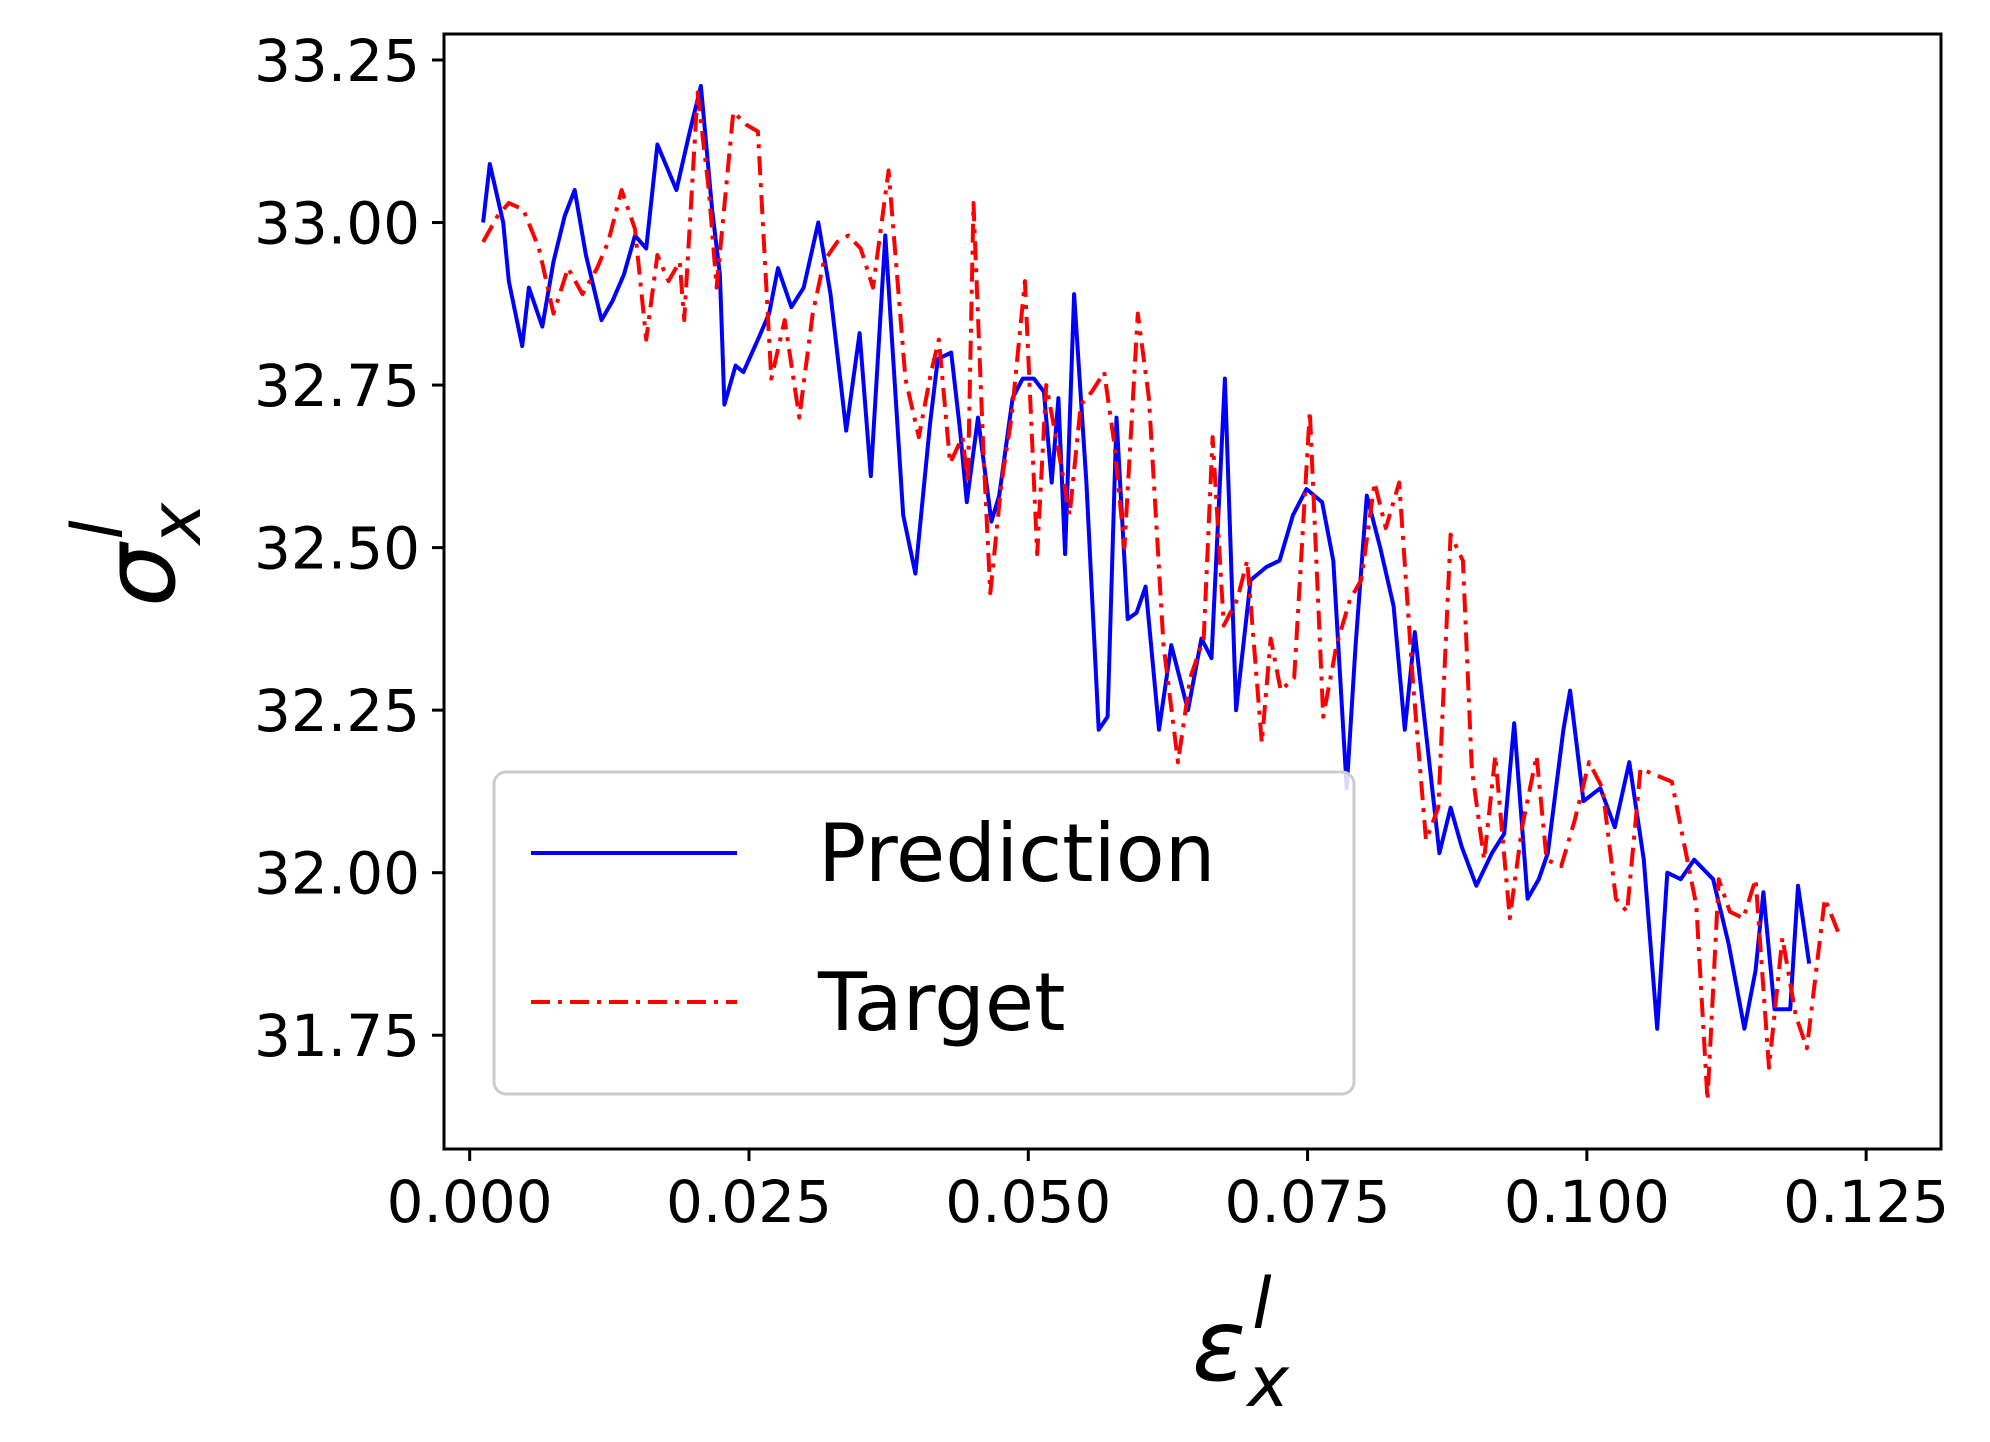 Image resolution: width=1990 pixels, height=1442 pixels. I want to click on y-tick-label: 33.25, so click(337, 61).